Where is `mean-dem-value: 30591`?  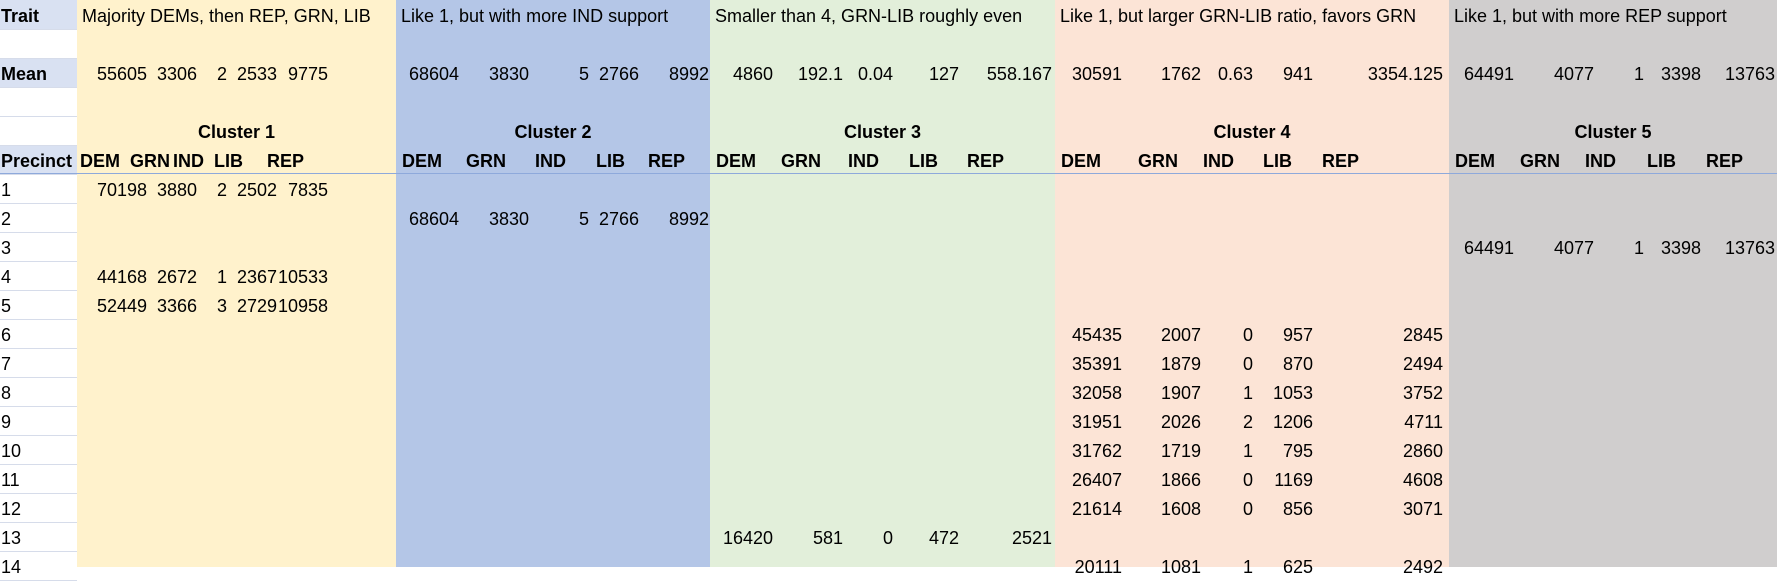 mean-dem-value: 30591 is located at coordinates (1096, 74).